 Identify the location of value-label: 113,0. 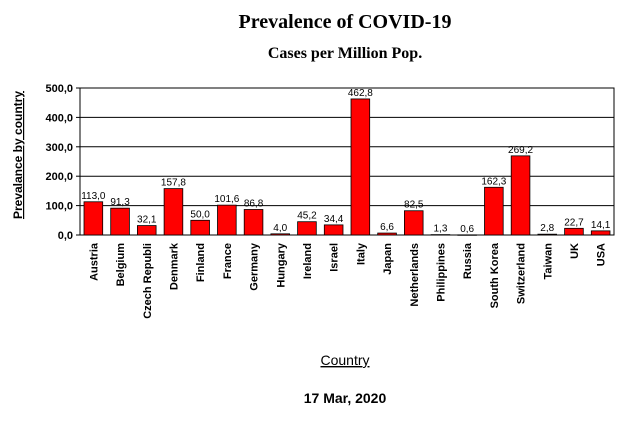
(93, 196).